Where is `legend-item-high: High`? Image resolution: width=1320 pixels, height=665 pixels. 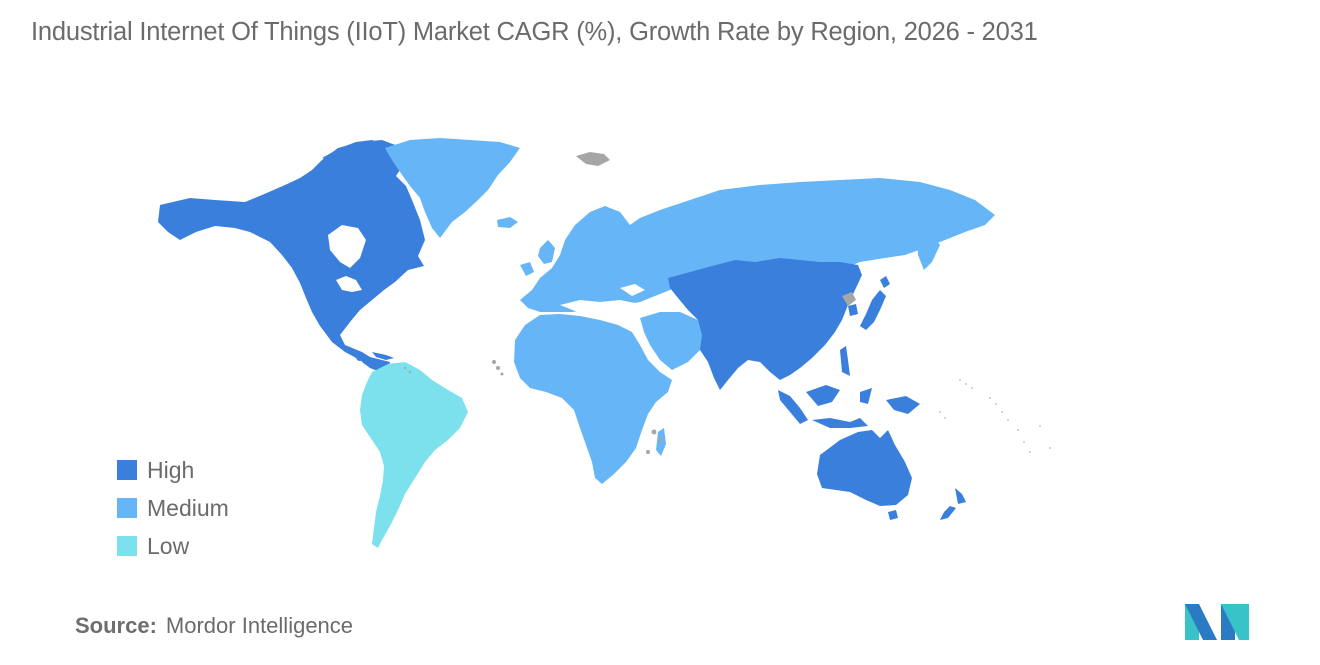 legend-item-high: High is located at coordinates (173, 470).